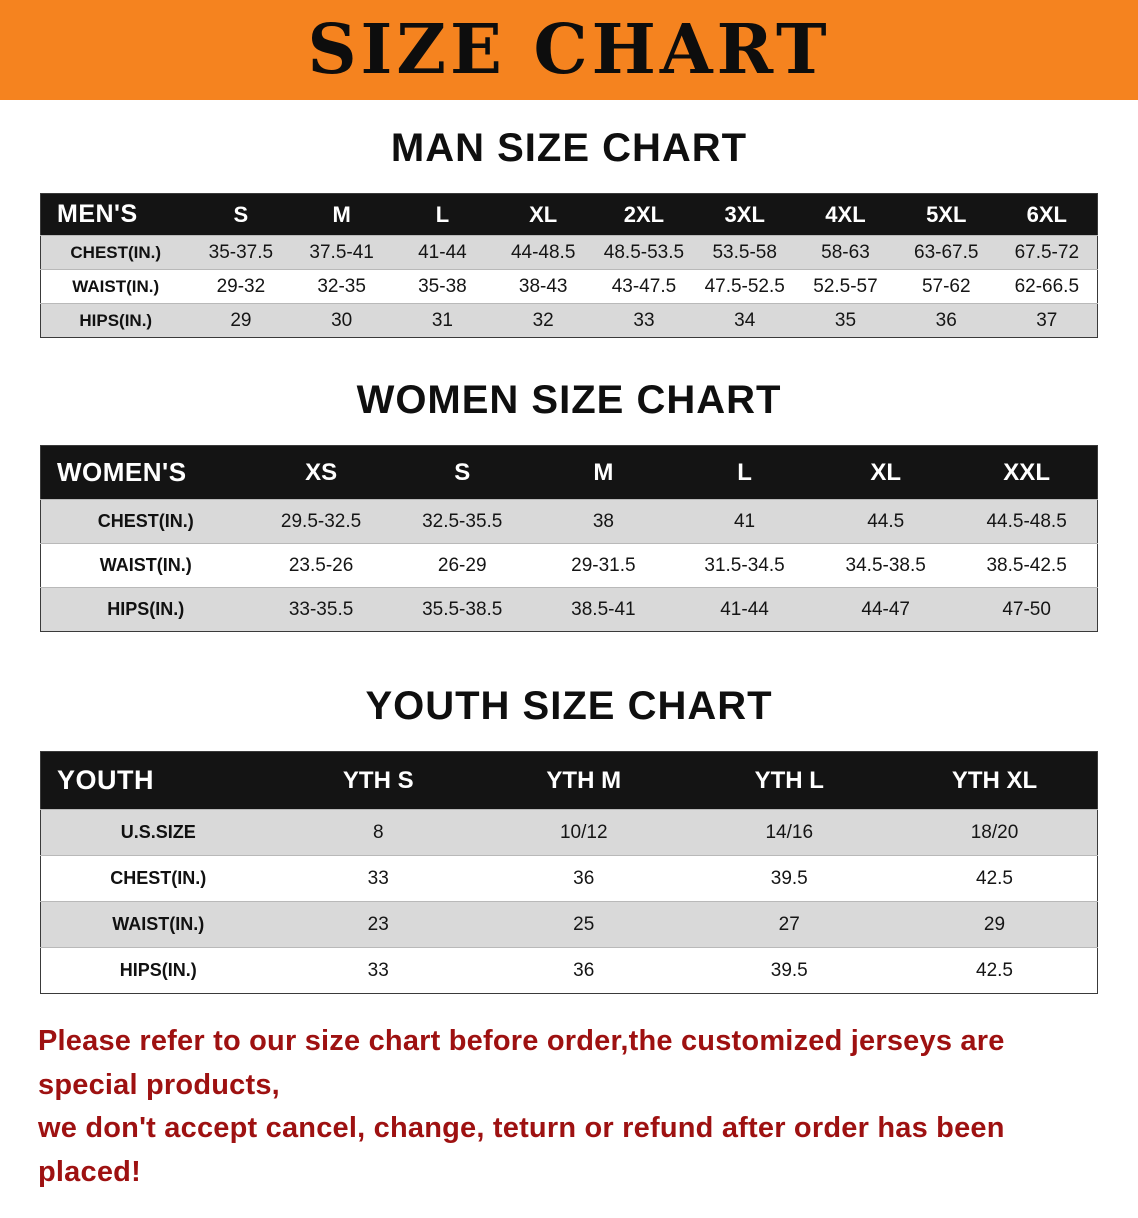  I want to click on table-row: U.S.SIZE 8 10/12 14/16 18/20, so click(569, 832).